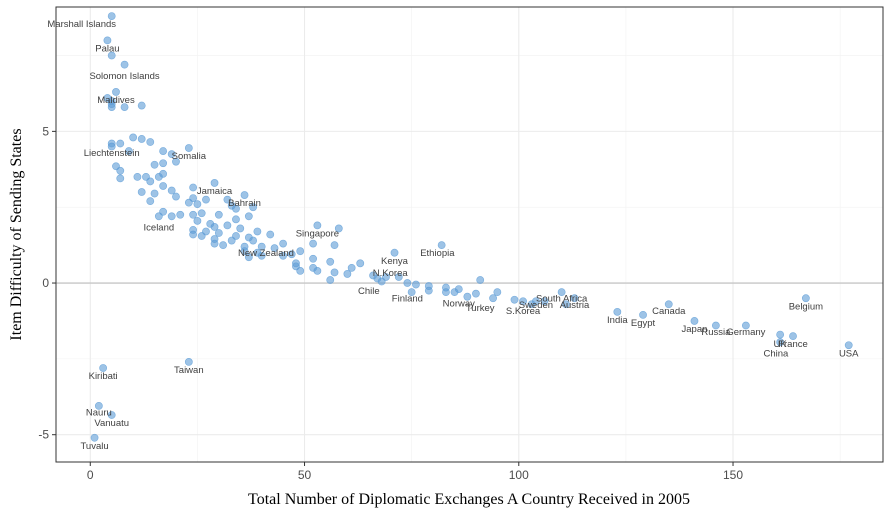 The width and height of the screenshot is (890, 518). I want to click on y-tick-label: 5, so click(45, 131).